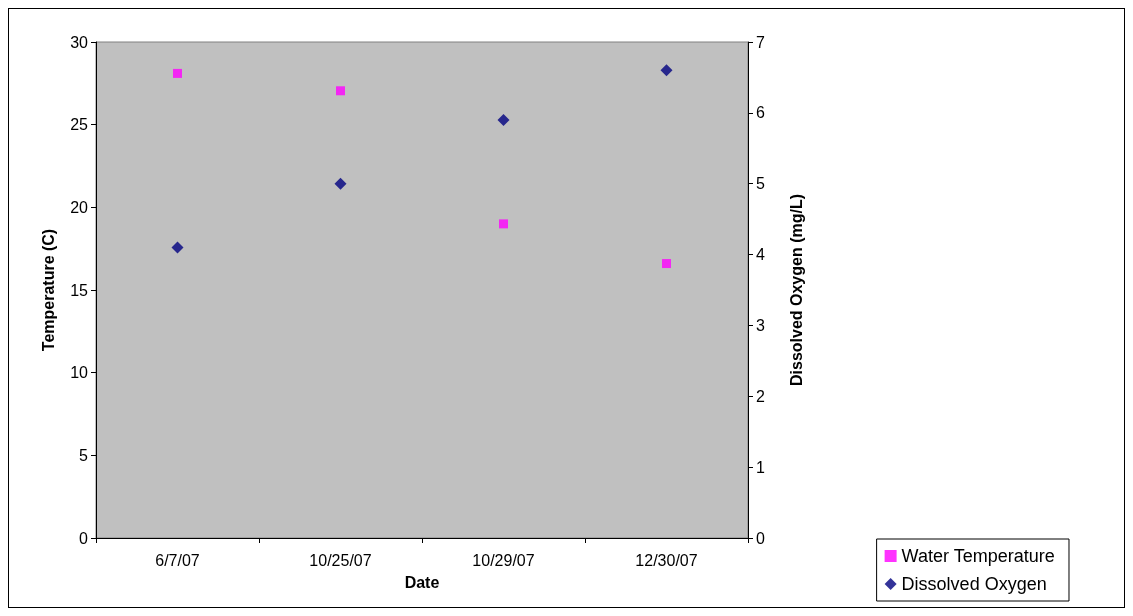 The image size is (1133, 616). Describe the element at coordinates (503, 560) in the screenshot. I see `x-tick-label: 10/29/07` at that location.